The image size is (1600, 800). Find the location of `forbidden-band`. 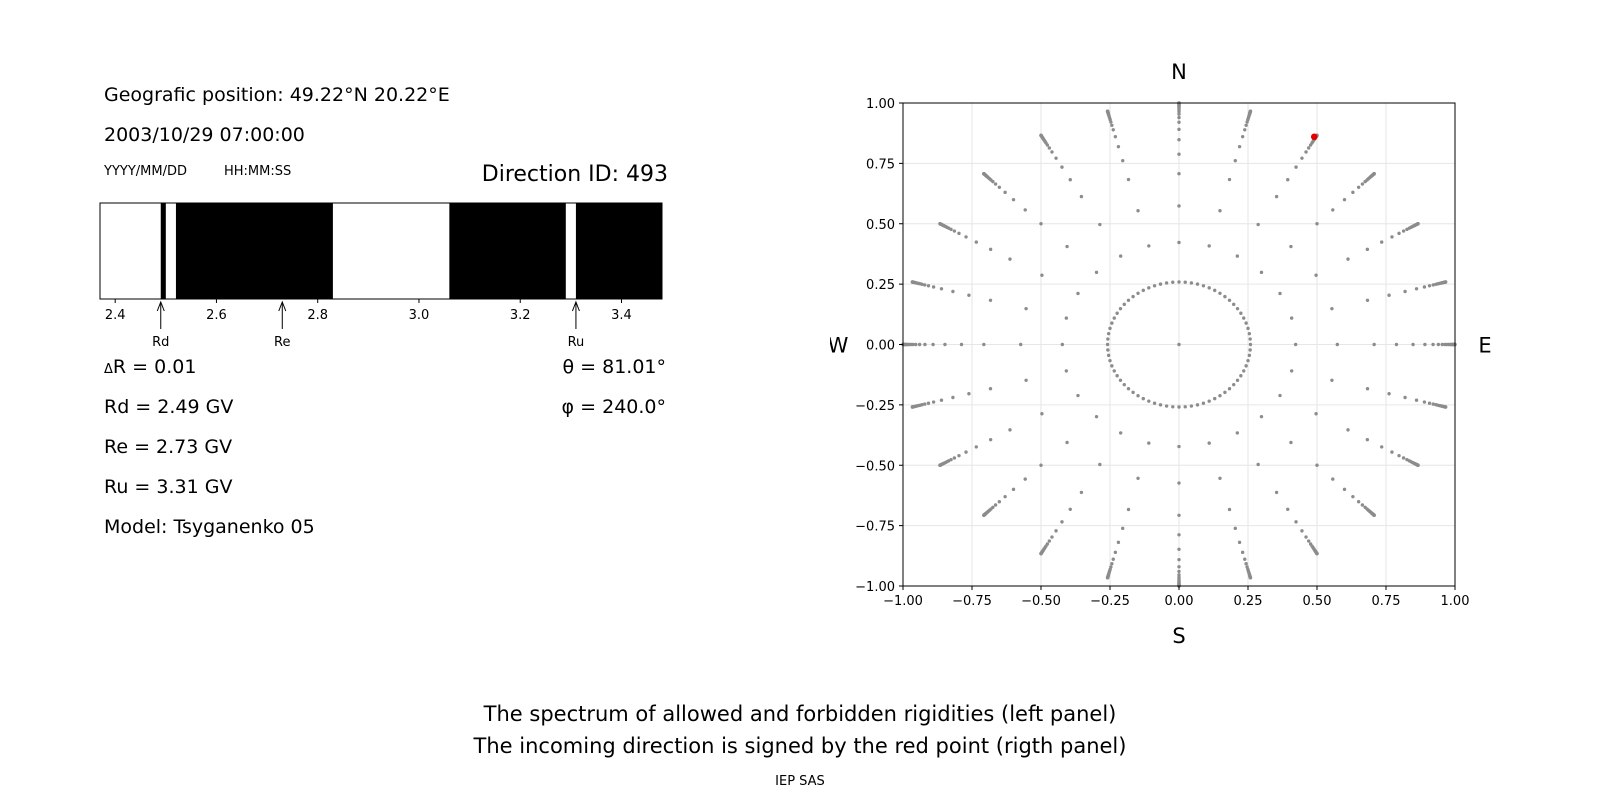

forbidden-band is located at coordinates (618, 251).